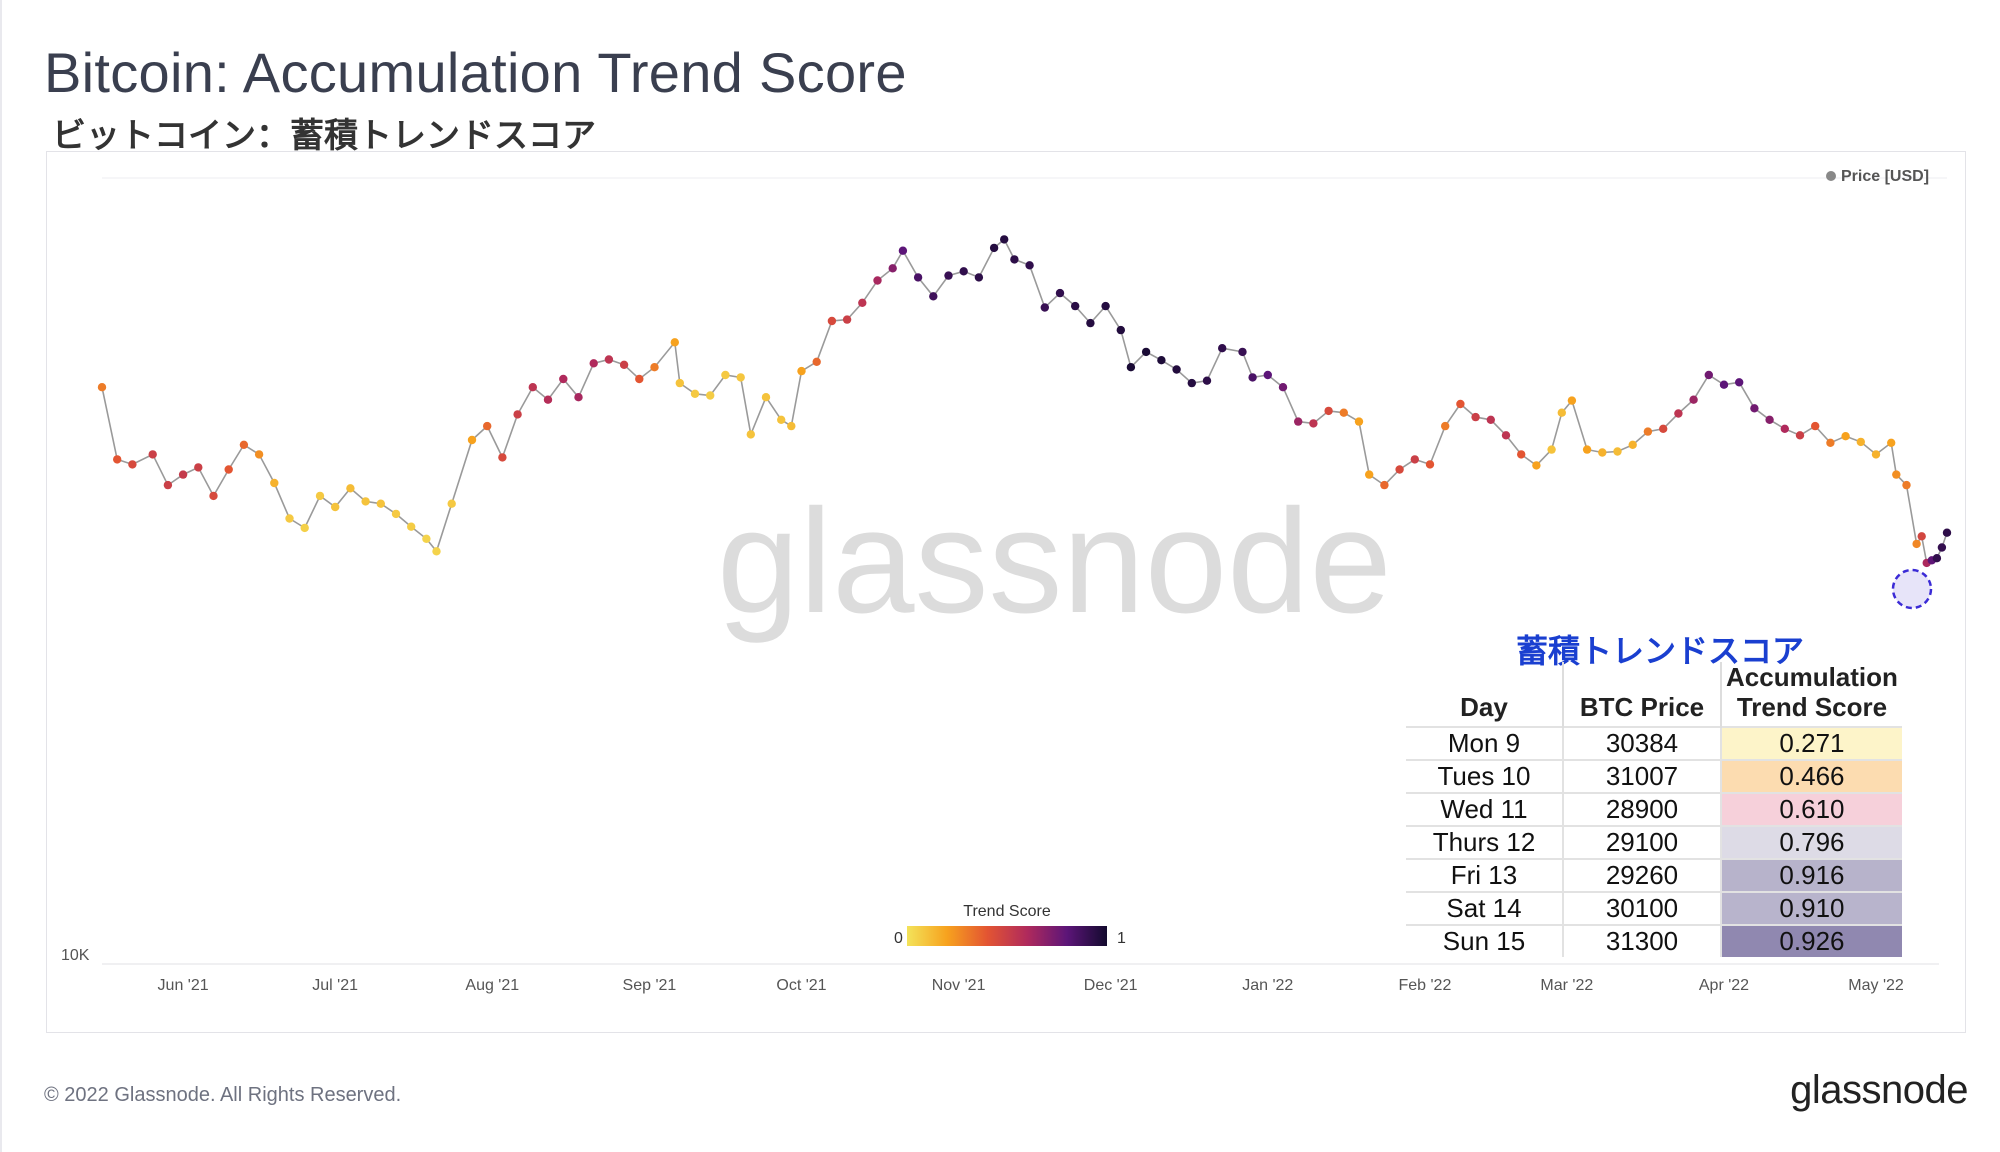 The height and width of the screenshot is (1152, 2000). Describe the element at coordinates (1642, 776) in the screenshot. I see `cell-btc-price: 31007` at that location.